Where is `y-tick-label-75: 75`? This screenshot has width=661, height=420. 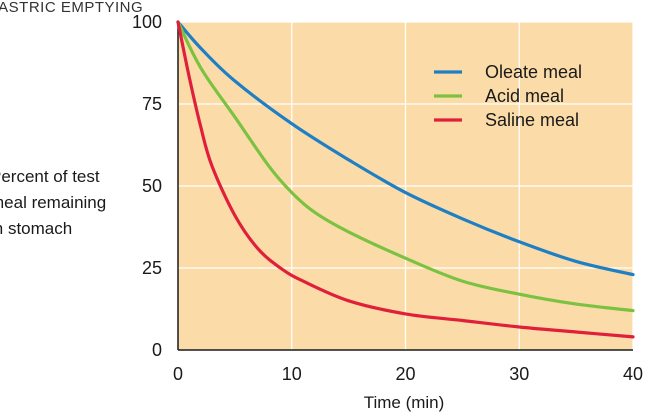
y-tick-label-75: 75 is located at coordinates (152, 104).